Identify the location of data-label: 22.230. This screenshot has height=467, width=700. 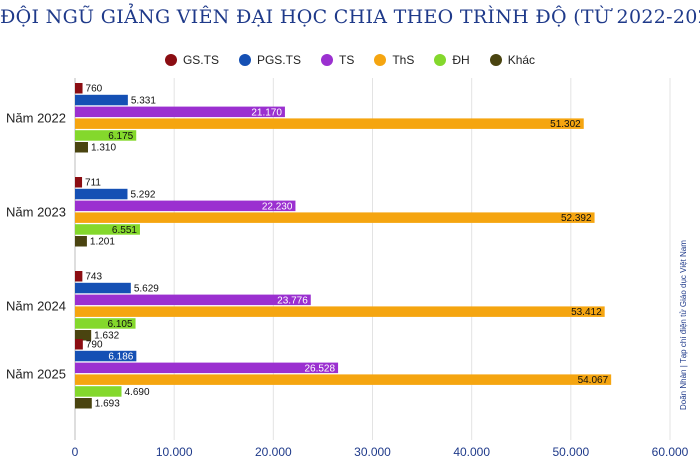
(277, 206).